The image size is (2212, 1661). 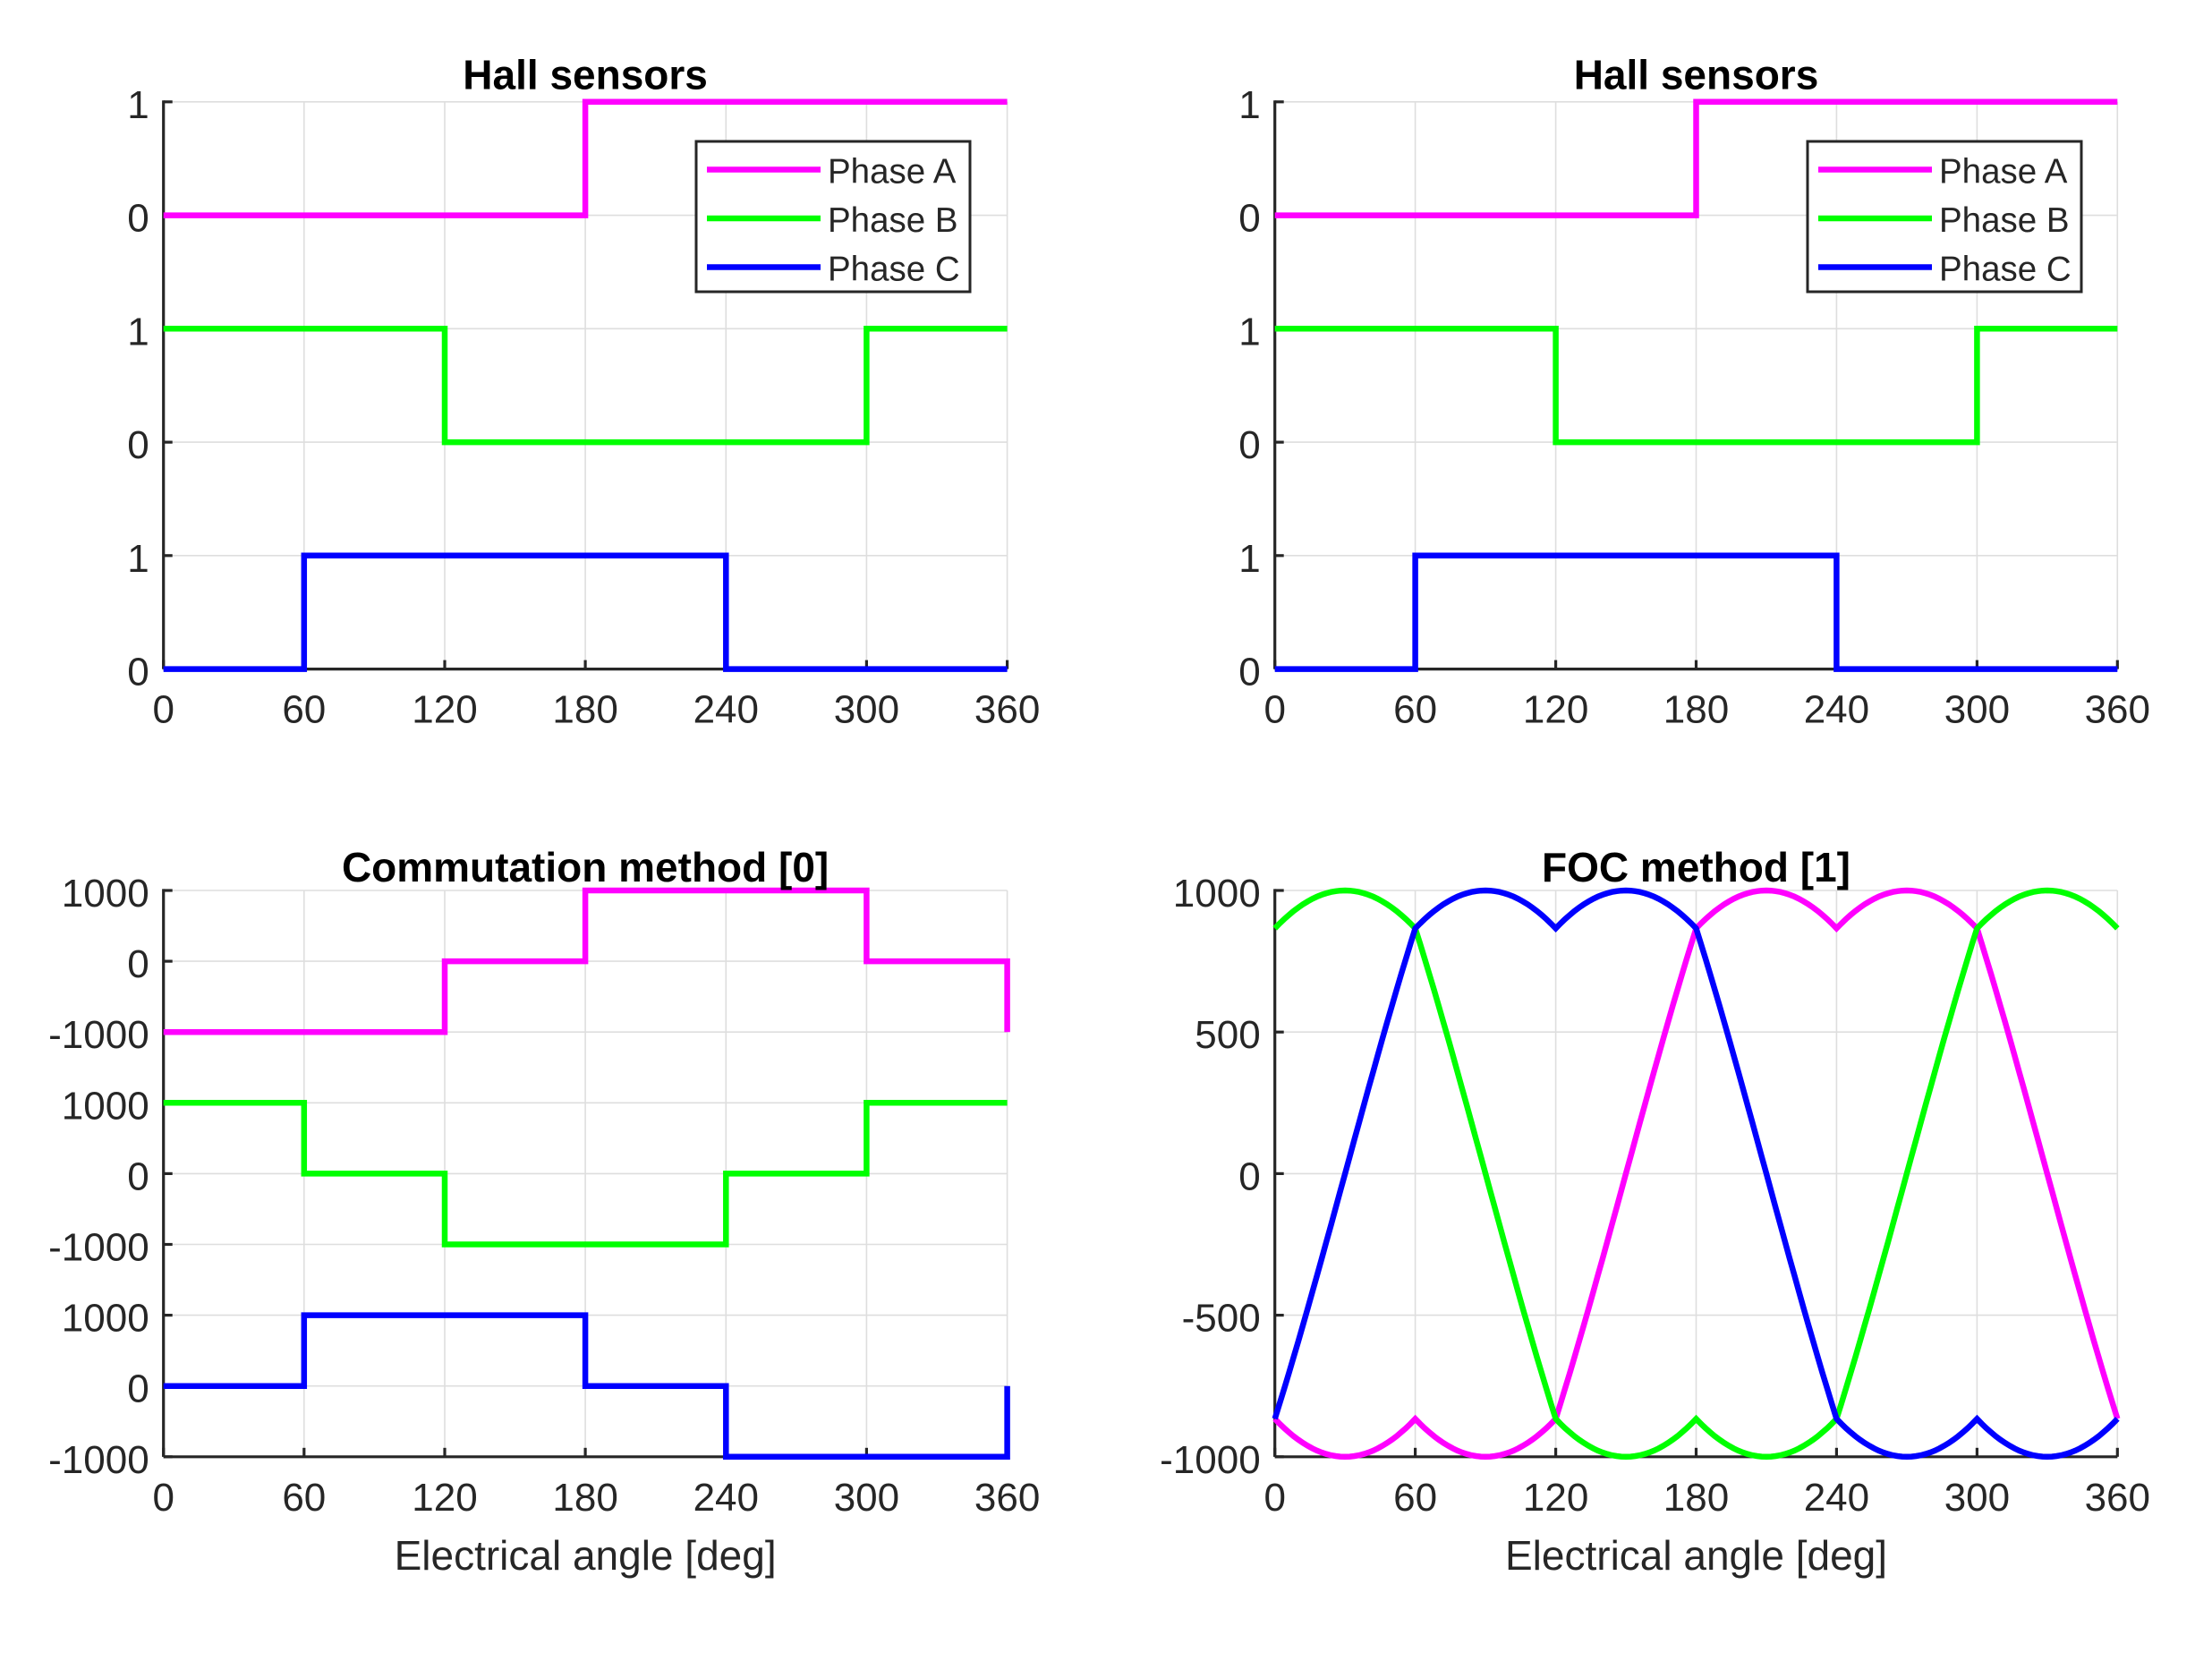 I want to click on svg-text: FOC method [1], so click(x=1696, y=867).